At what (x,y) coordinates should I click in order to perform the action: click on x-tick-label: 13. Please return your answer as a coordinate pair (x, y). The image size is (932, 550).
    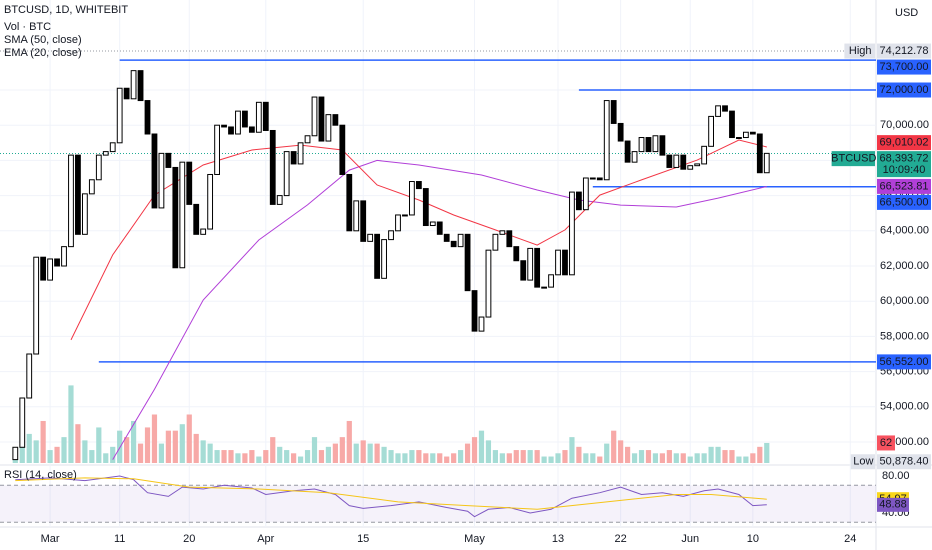
    Looking at the image, I should click on (558, 539).